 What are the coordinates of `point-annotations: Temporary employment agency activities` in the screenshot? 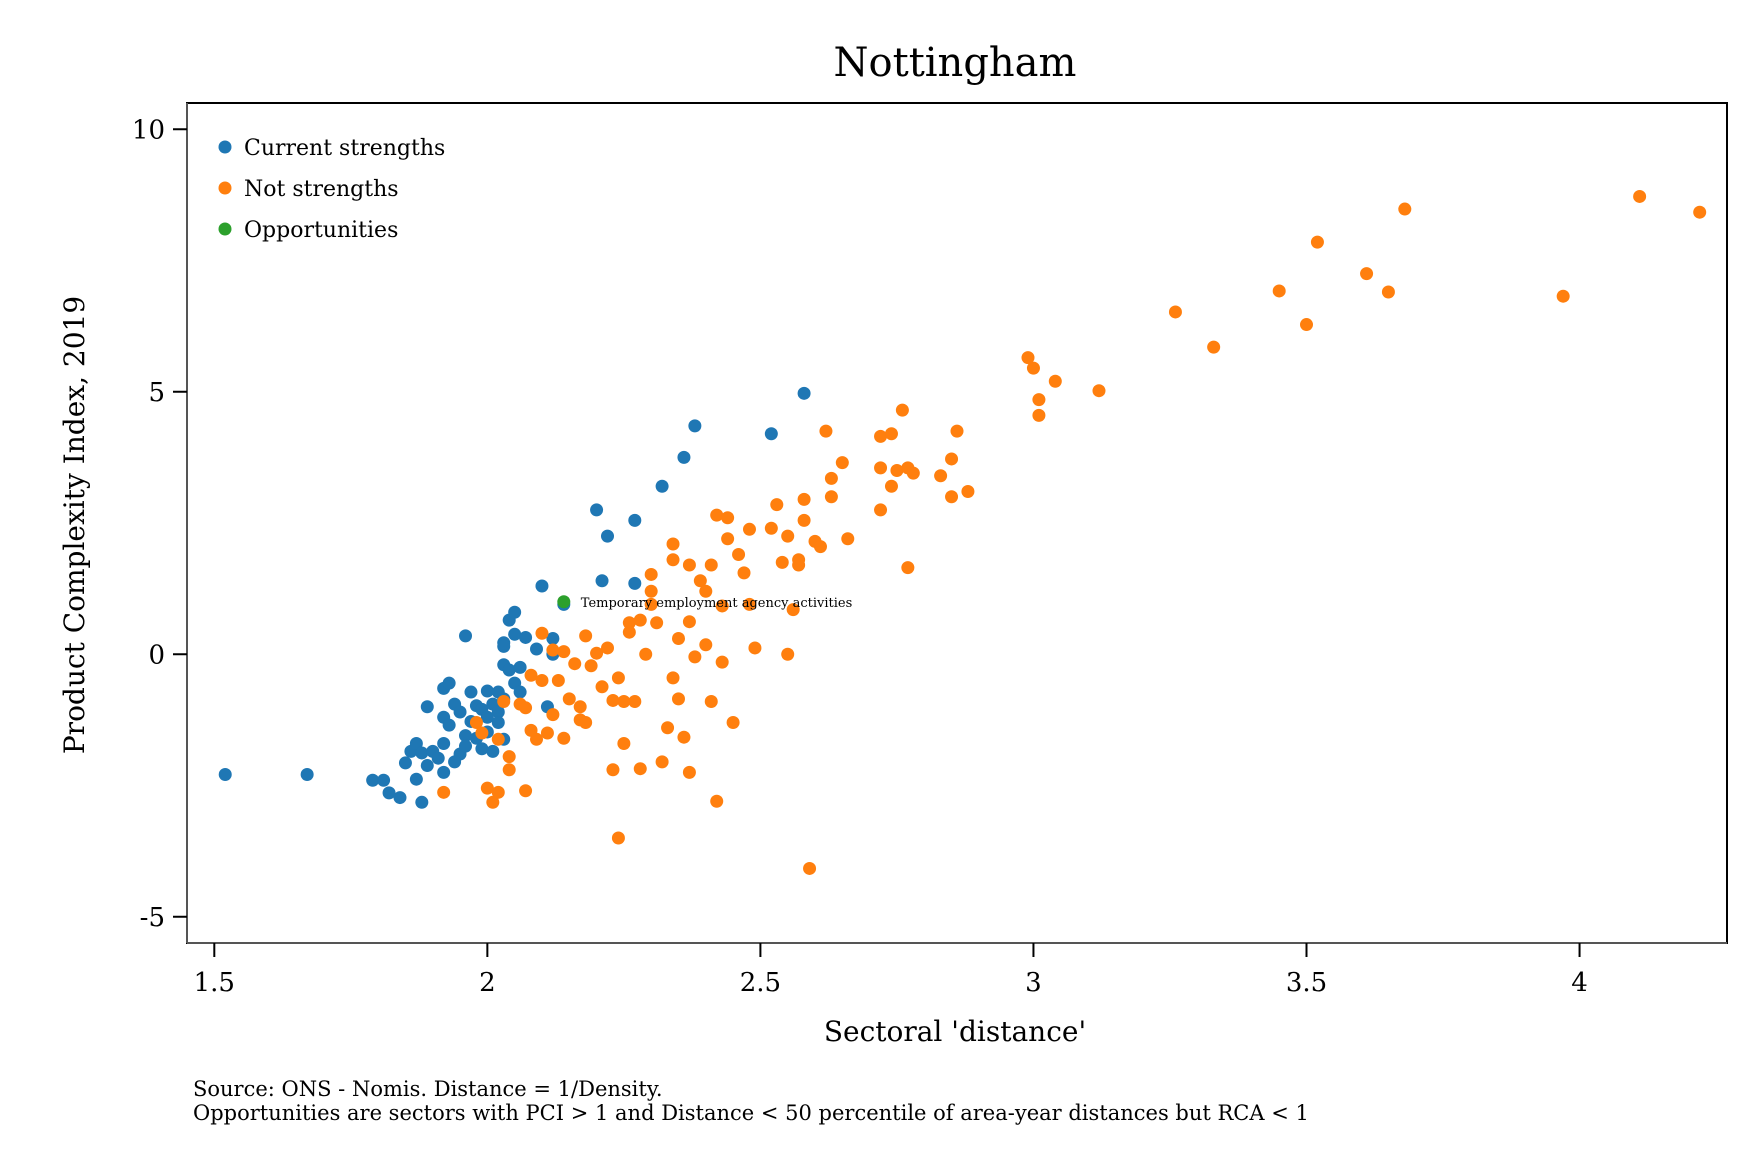 It's located at (716, 603).